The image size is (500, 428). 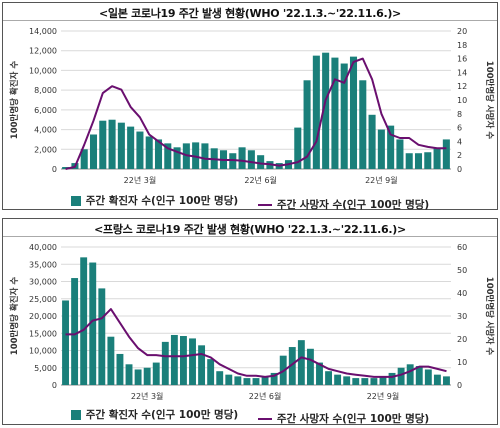 I want to click on y-tick-label: 25,000, so click(x=43, y=299).